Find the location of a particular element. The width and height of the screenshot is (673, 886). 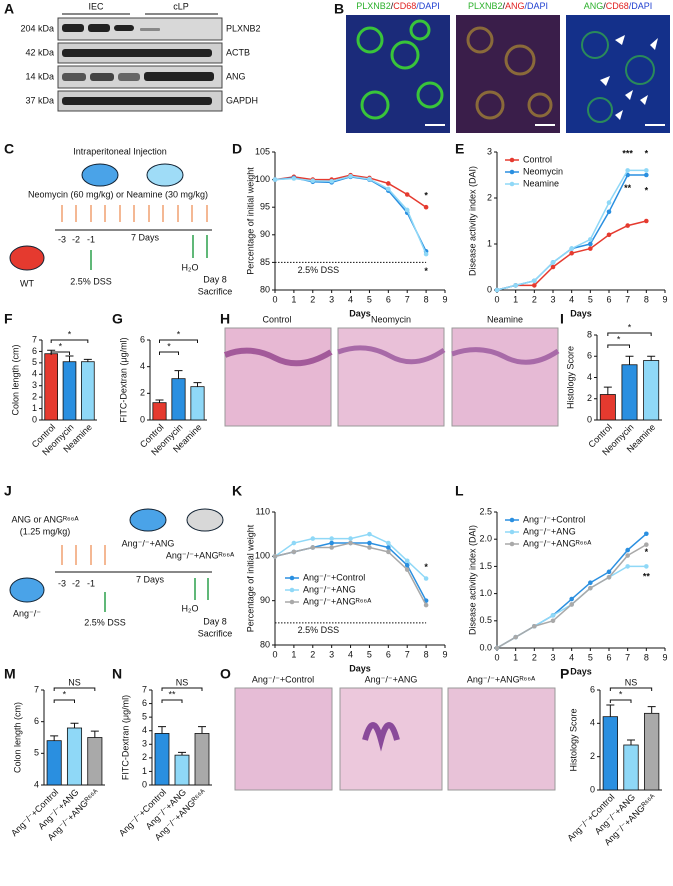

y-tick-label: 1 is located at coordinates (489, 243).